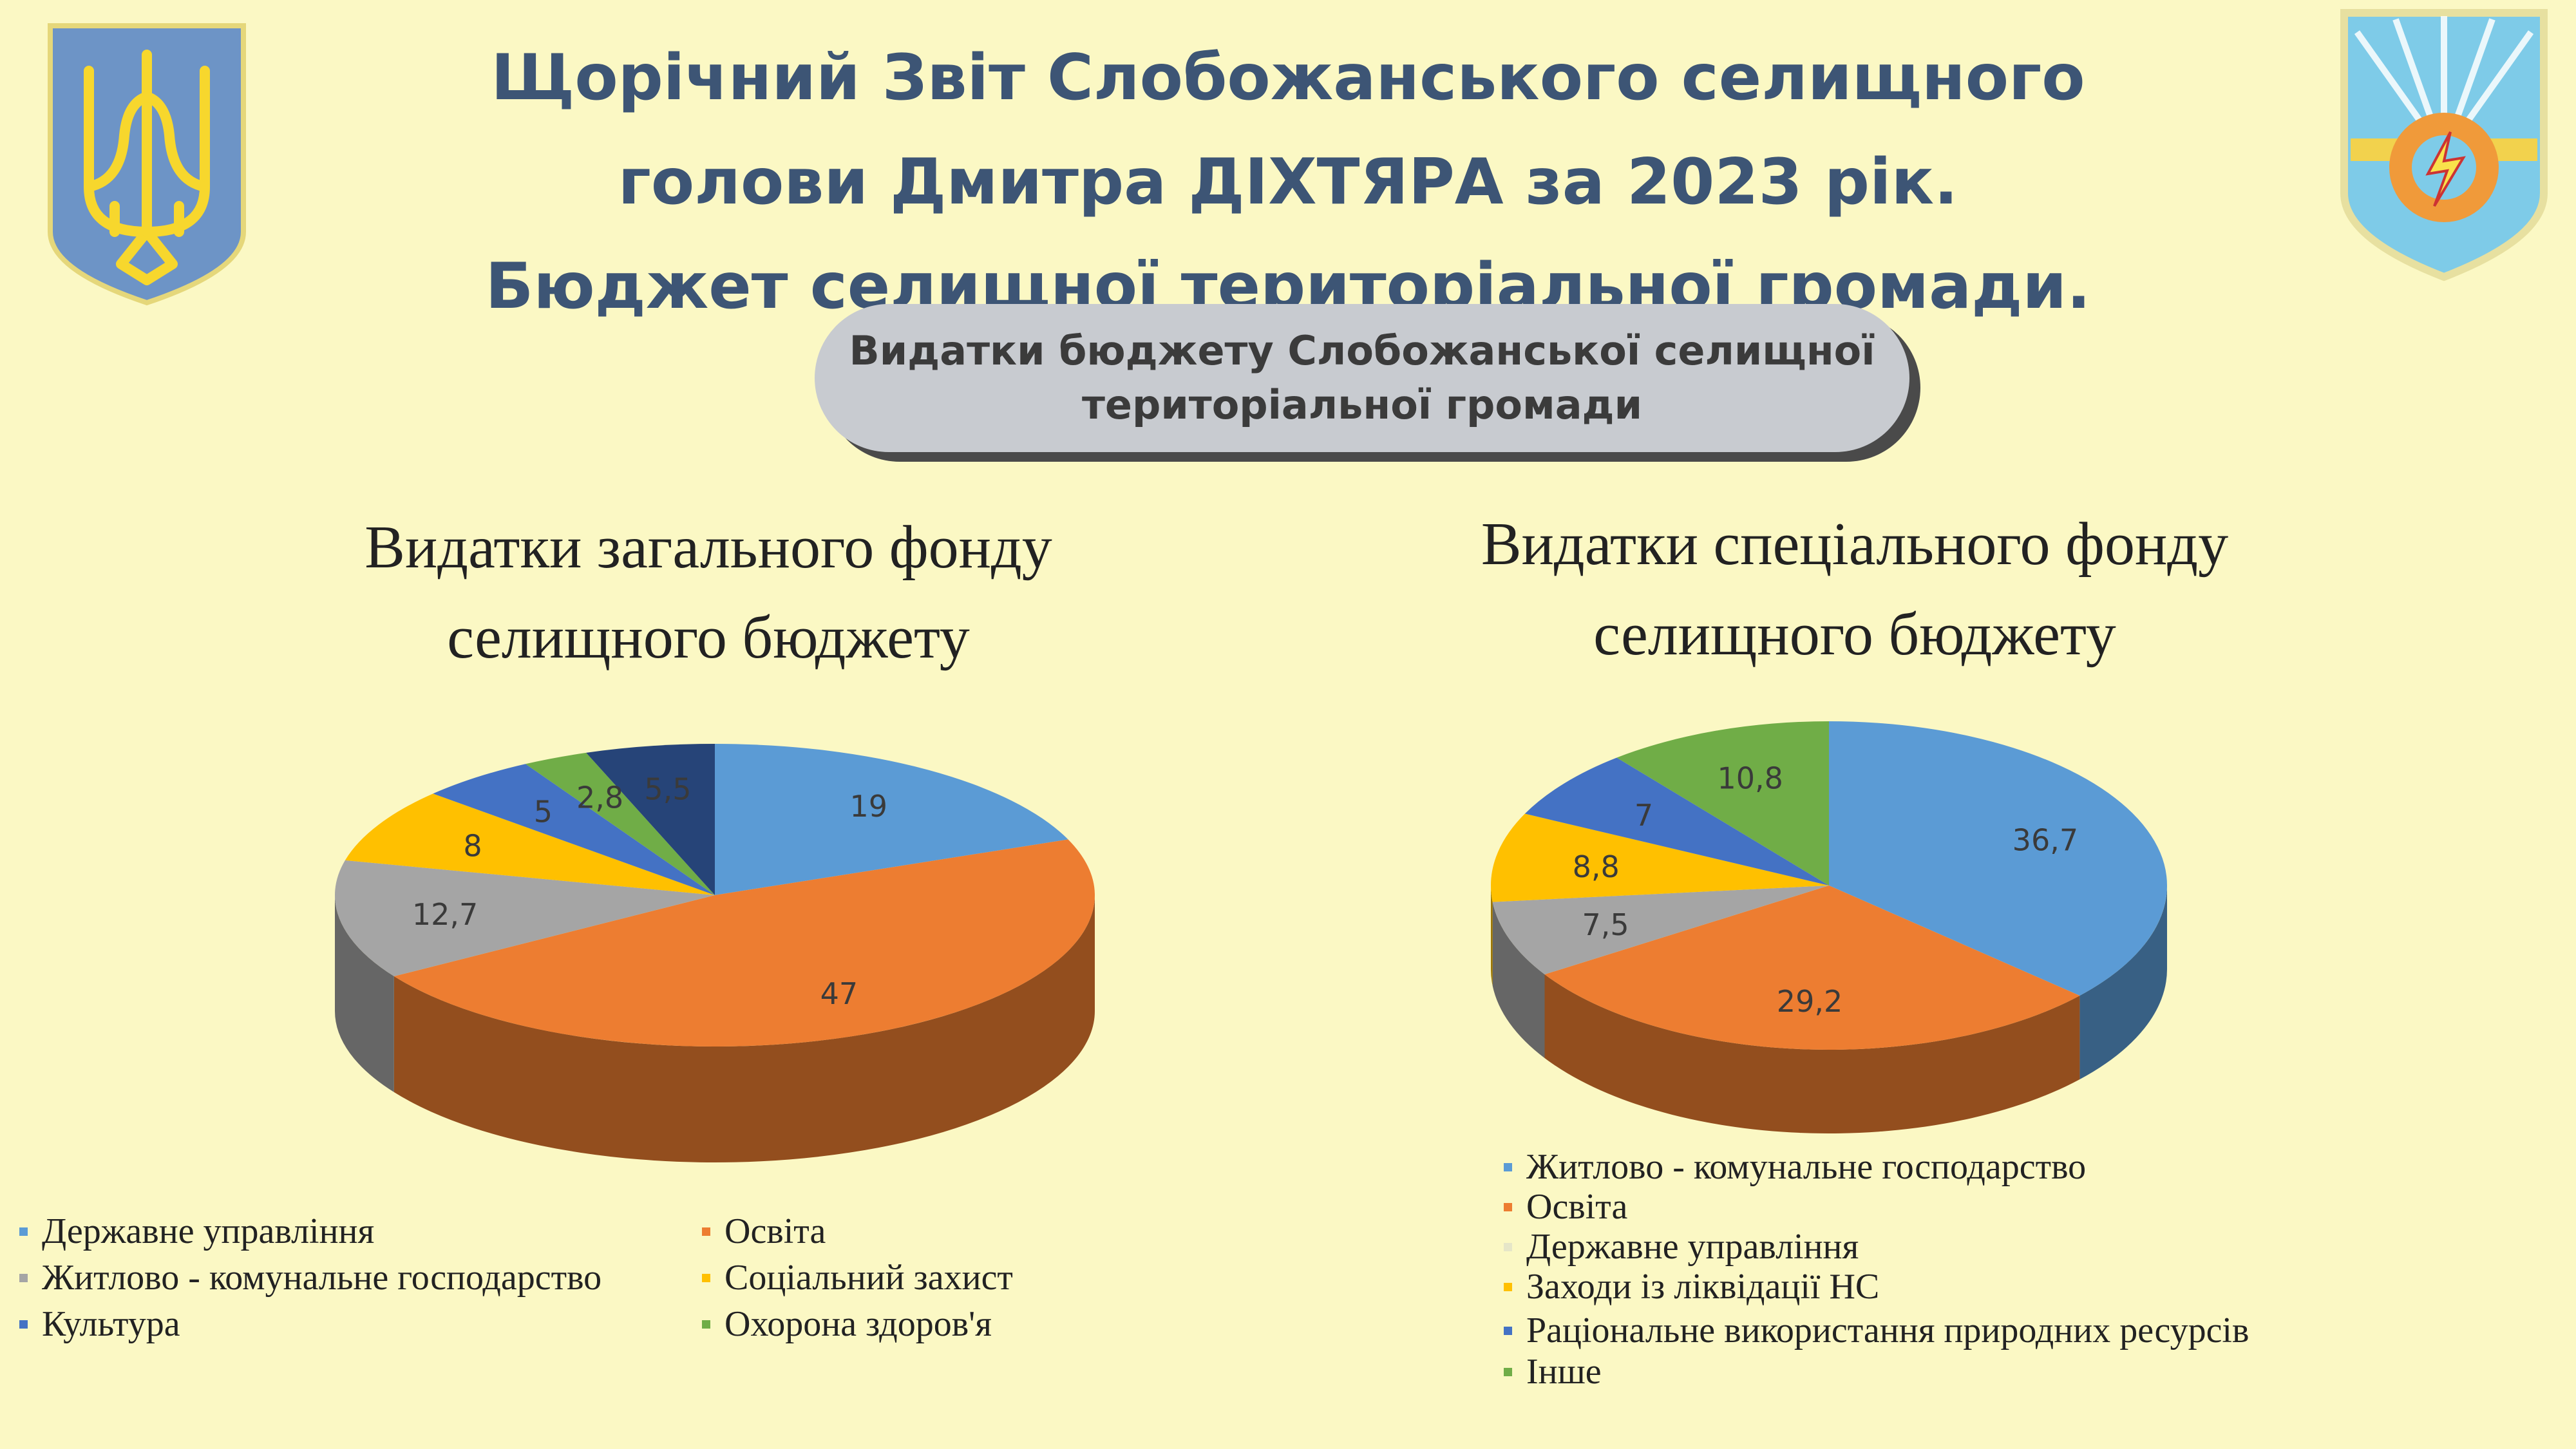 This screenshot has width=2576, height=1449. I want to click on chart-title-line: Видатки загального фонду, so click(709, 547).